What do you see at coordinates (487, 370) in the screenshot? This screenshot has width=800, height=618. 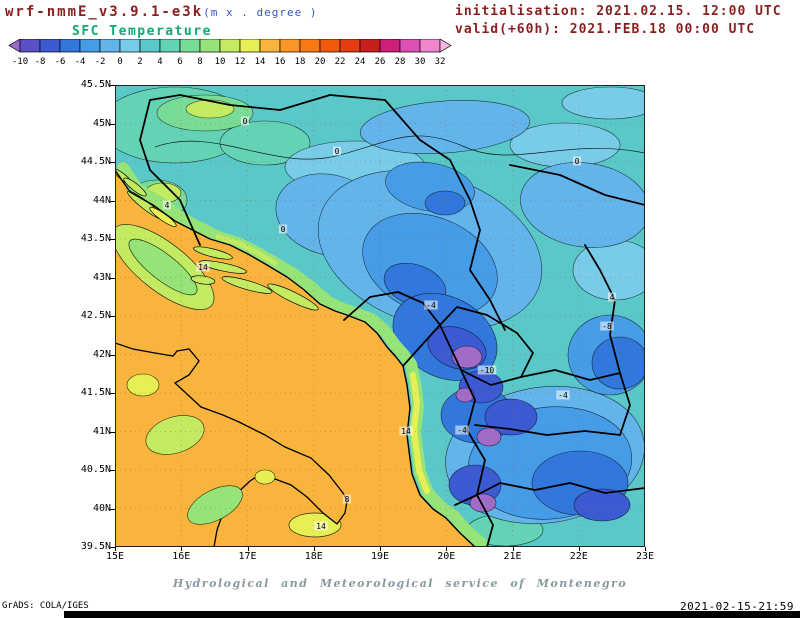 I see `svg-text: -10` at bounding box center [487, 370].